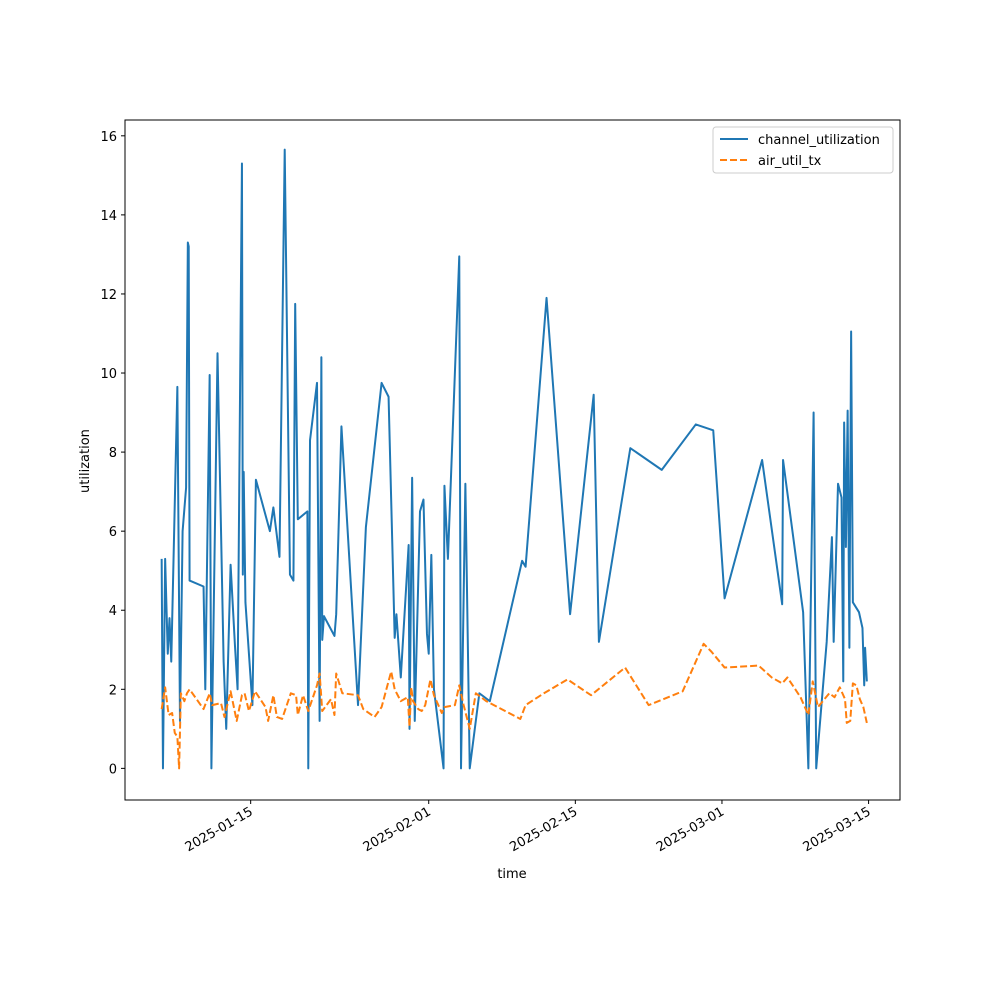  I want to click on legend-label-channel-utilization: channel_utilization, so click(819, 140).